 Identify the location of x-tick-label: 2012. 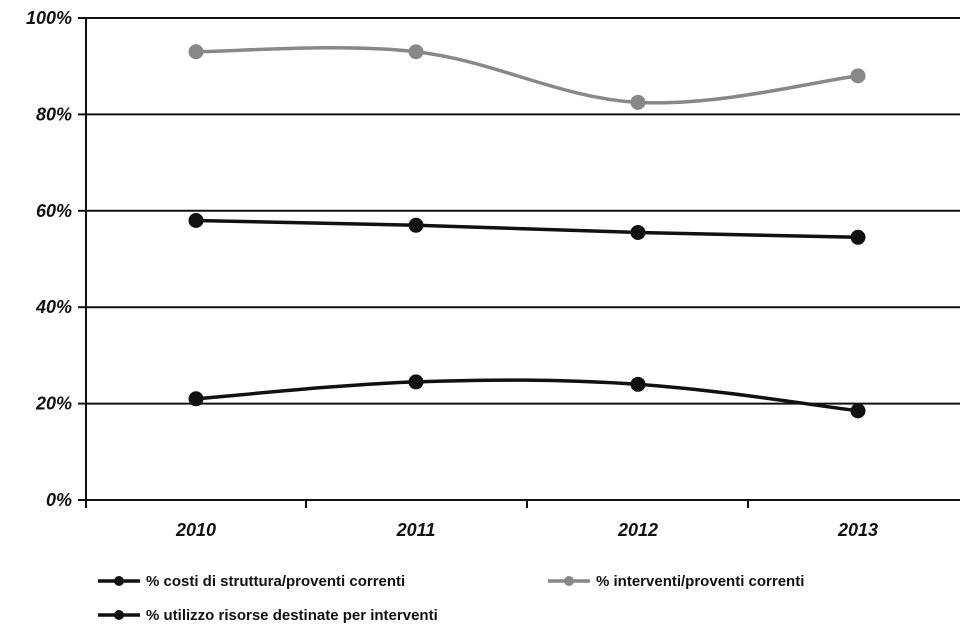
(637, 530).